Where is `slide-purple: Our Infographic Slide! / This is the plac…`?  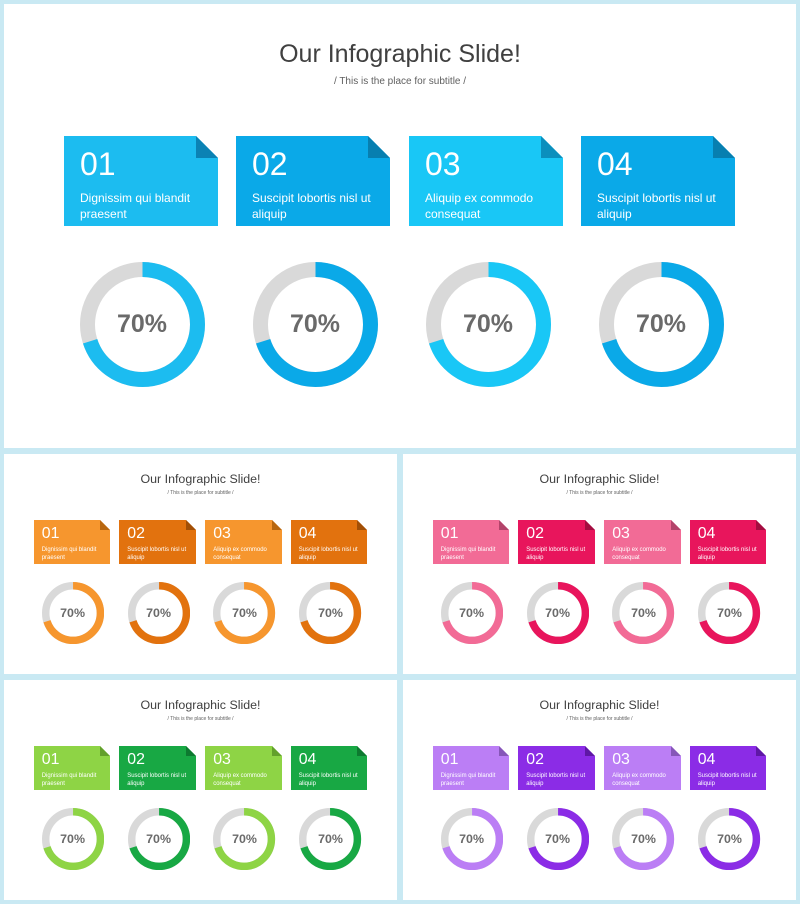
slide-purple: Our Infographic Slide! / This is the plac… is located at coordinates (599, 790).